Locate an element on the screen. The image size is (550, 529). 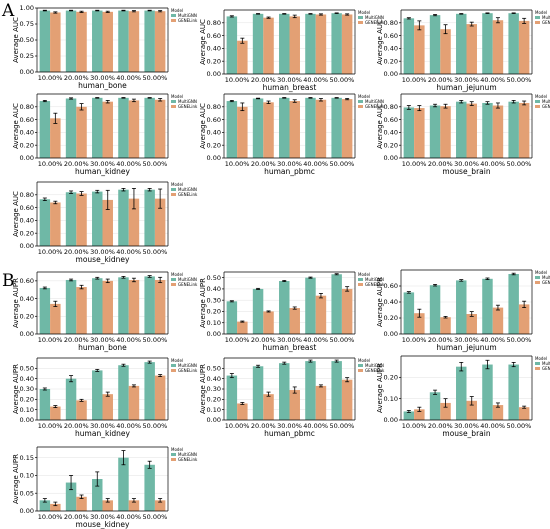
y-tick-label: 0.50 is located at coordinates (214, 369).